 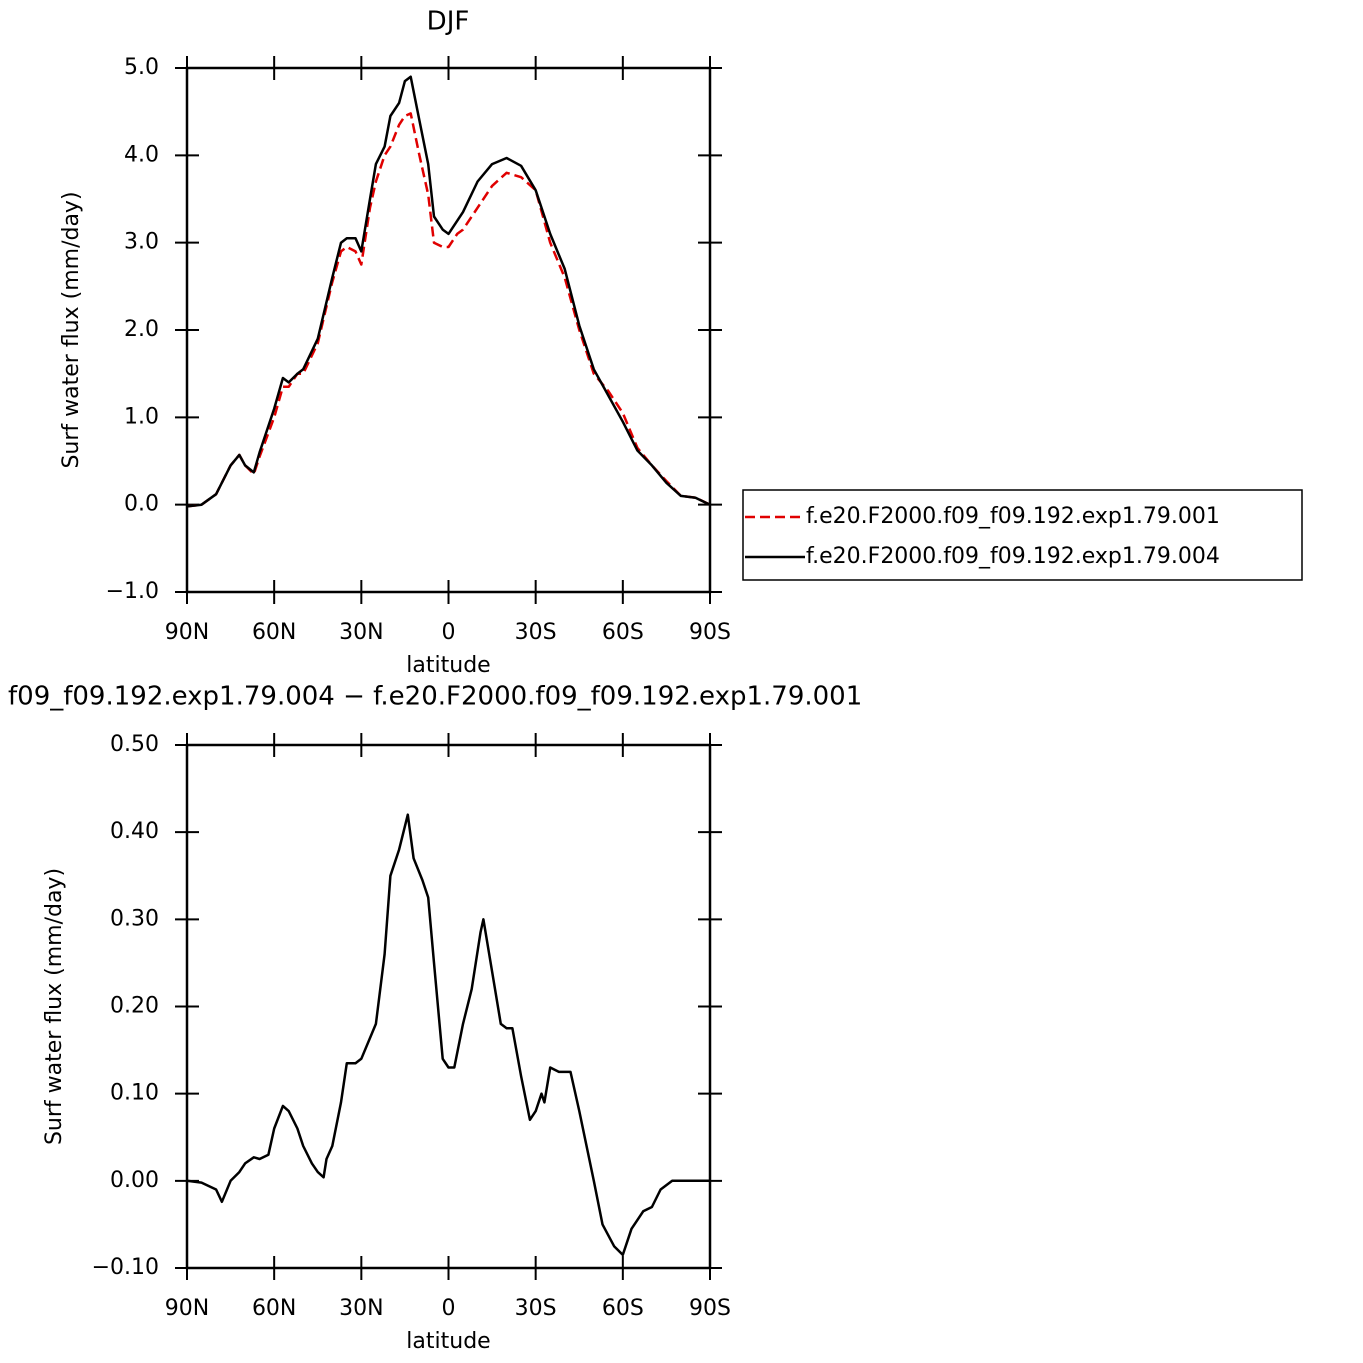 I want to click on chart-title: DJF, so click(x=448, y=22).